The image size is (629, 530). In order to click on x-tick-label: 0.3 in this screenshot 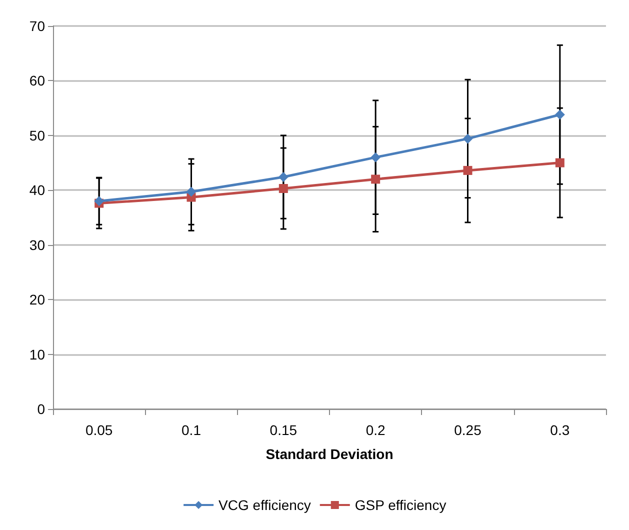, I will do `click(560, 430)`.